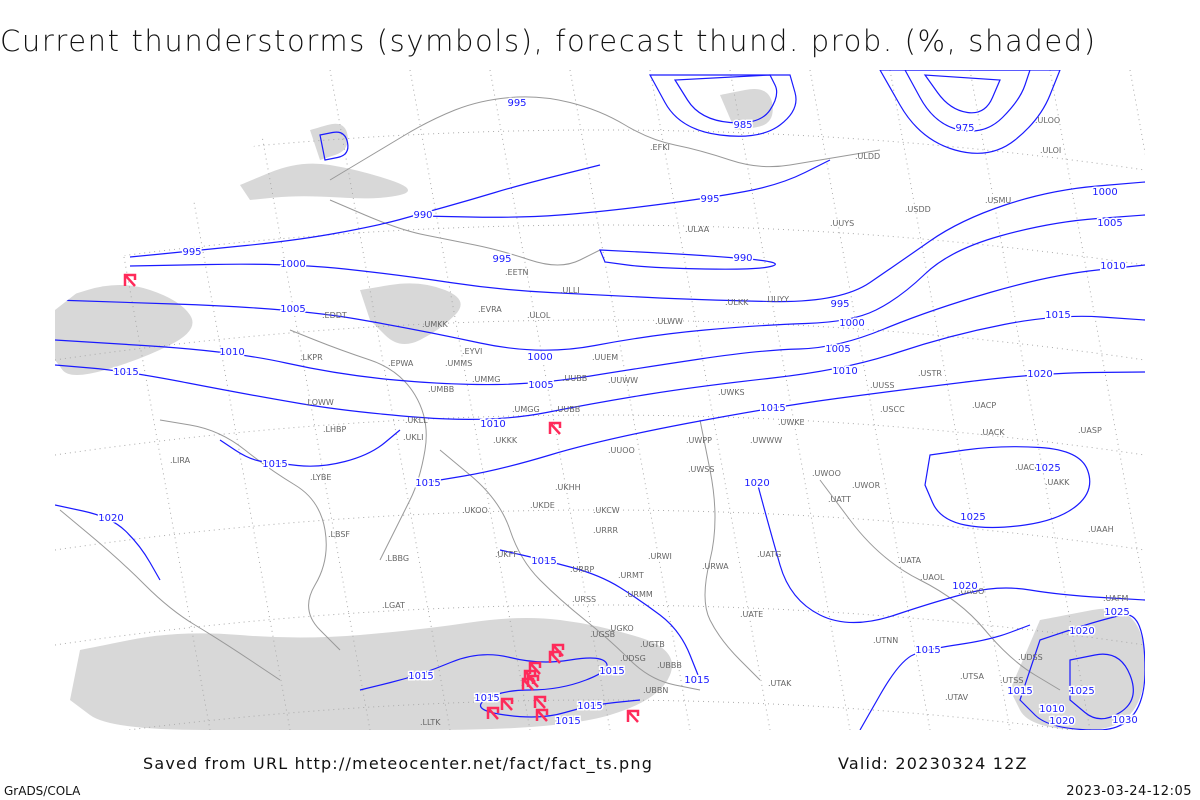 This screenshot has height=800, width=1200. What do you see at coordinates (699, 440) in the screenshot?
I see `station-label: .UWPP` at bounding box center [699, 440].